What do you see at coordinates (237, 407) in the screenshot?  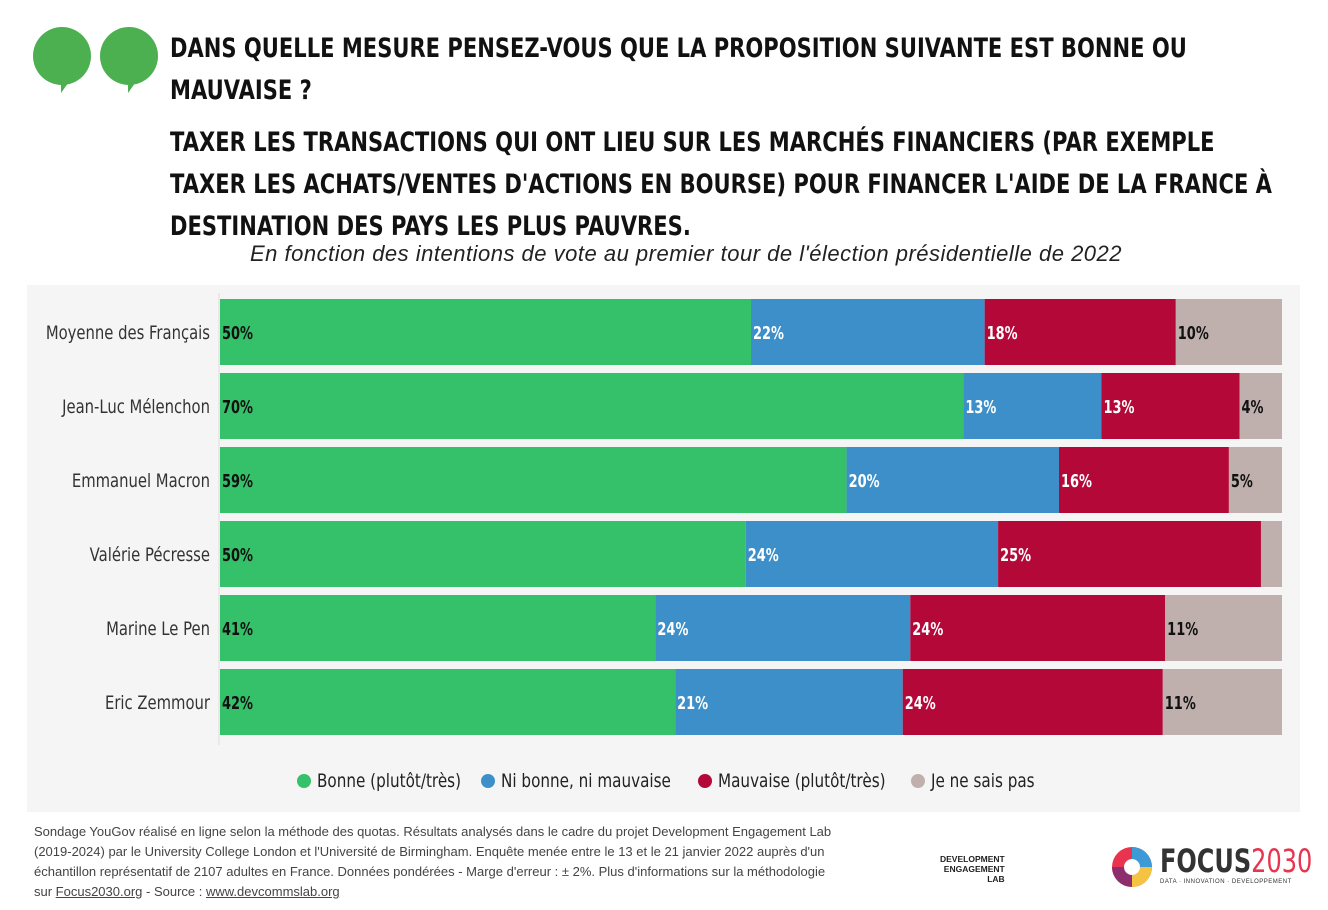 I see `data-label: 70%` at bounding box center [237, 407].